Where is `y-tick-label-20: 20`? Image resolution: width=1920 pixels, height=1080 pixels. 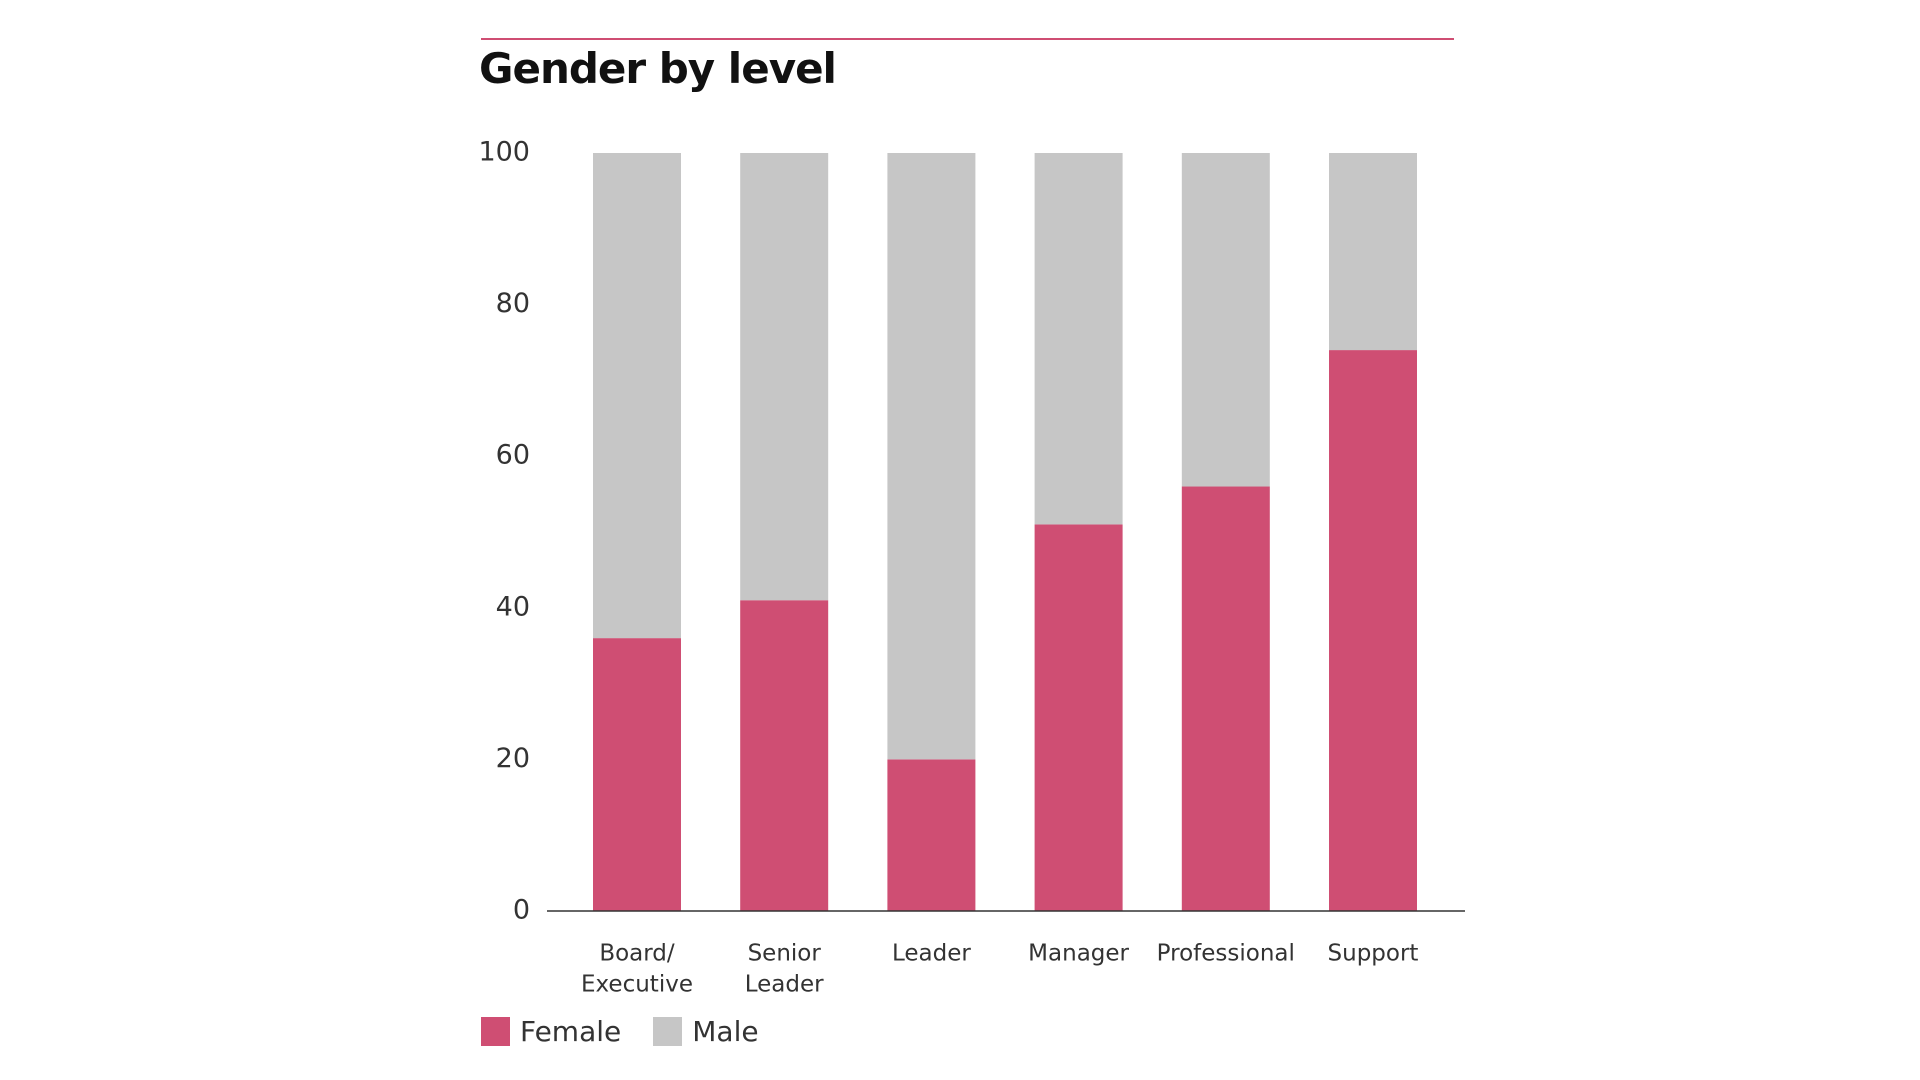
y-tick-label-20: 20 is located at coordinates (513, 758).